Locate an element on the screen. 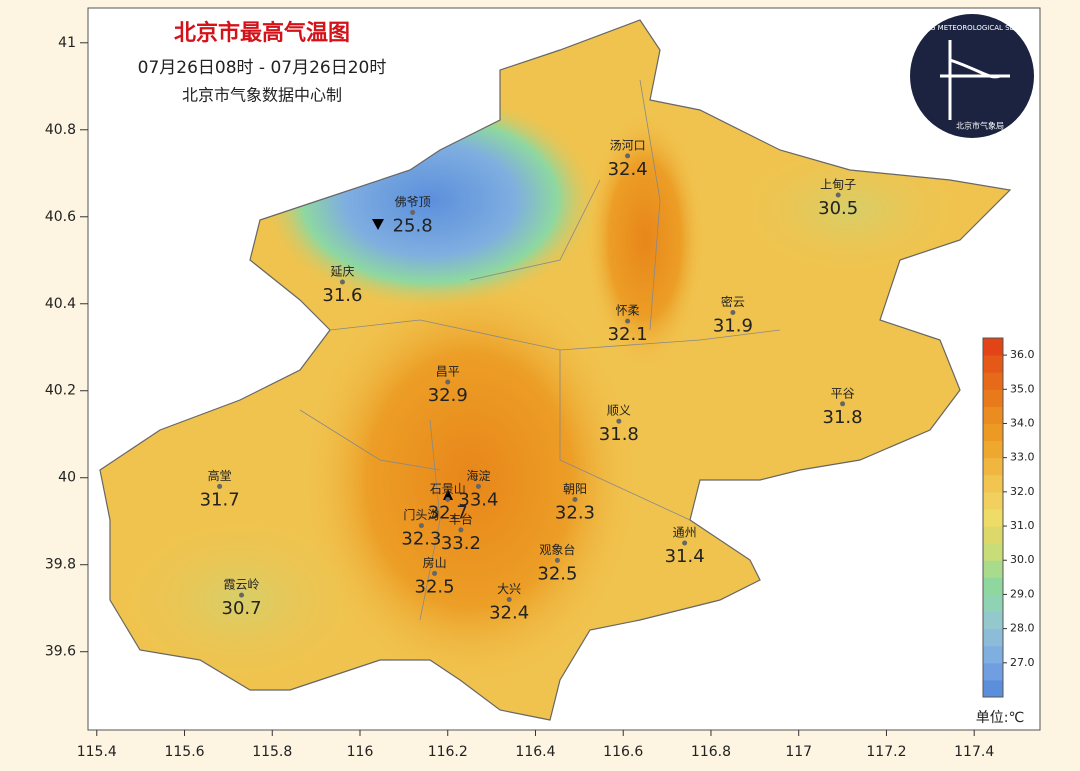 The height and width of the screenshot is (771, 1080). colorbar-tick-label: 36.0 is located at coordinates (1022, 354).